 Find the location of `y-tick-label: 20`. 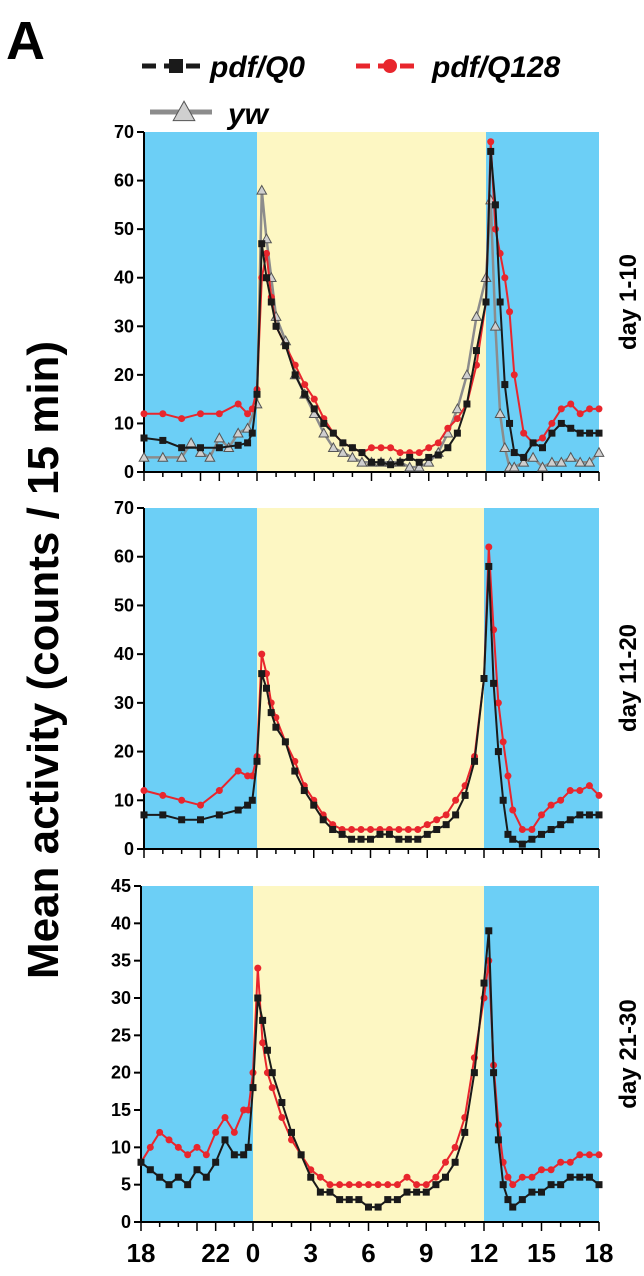

y-tick-label: 20 is located at coordinates (121, 1073).